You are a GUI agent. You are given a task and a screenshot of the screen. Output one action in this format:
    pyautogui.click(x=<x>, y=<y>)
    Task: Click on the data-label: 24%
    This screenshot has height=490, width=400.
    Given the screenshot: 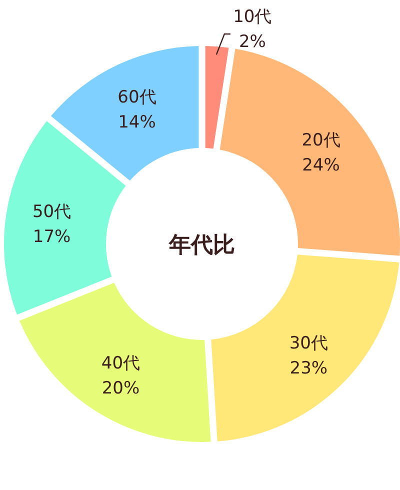 What is the action you would take?
    pyautogui.click(x=321, y=165)
    